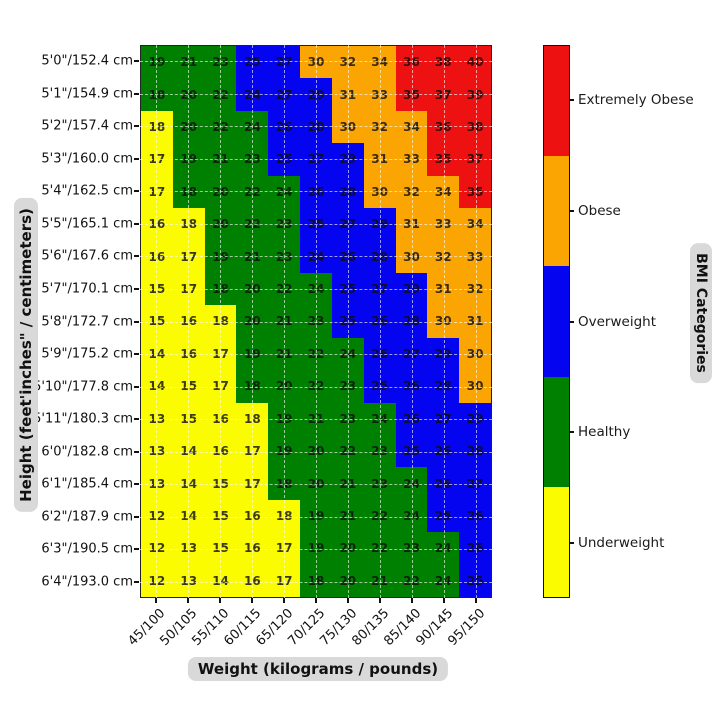 This screenshot has width=720, height=720. I want to click on heatmap-cell: 16, so click(220, 418).